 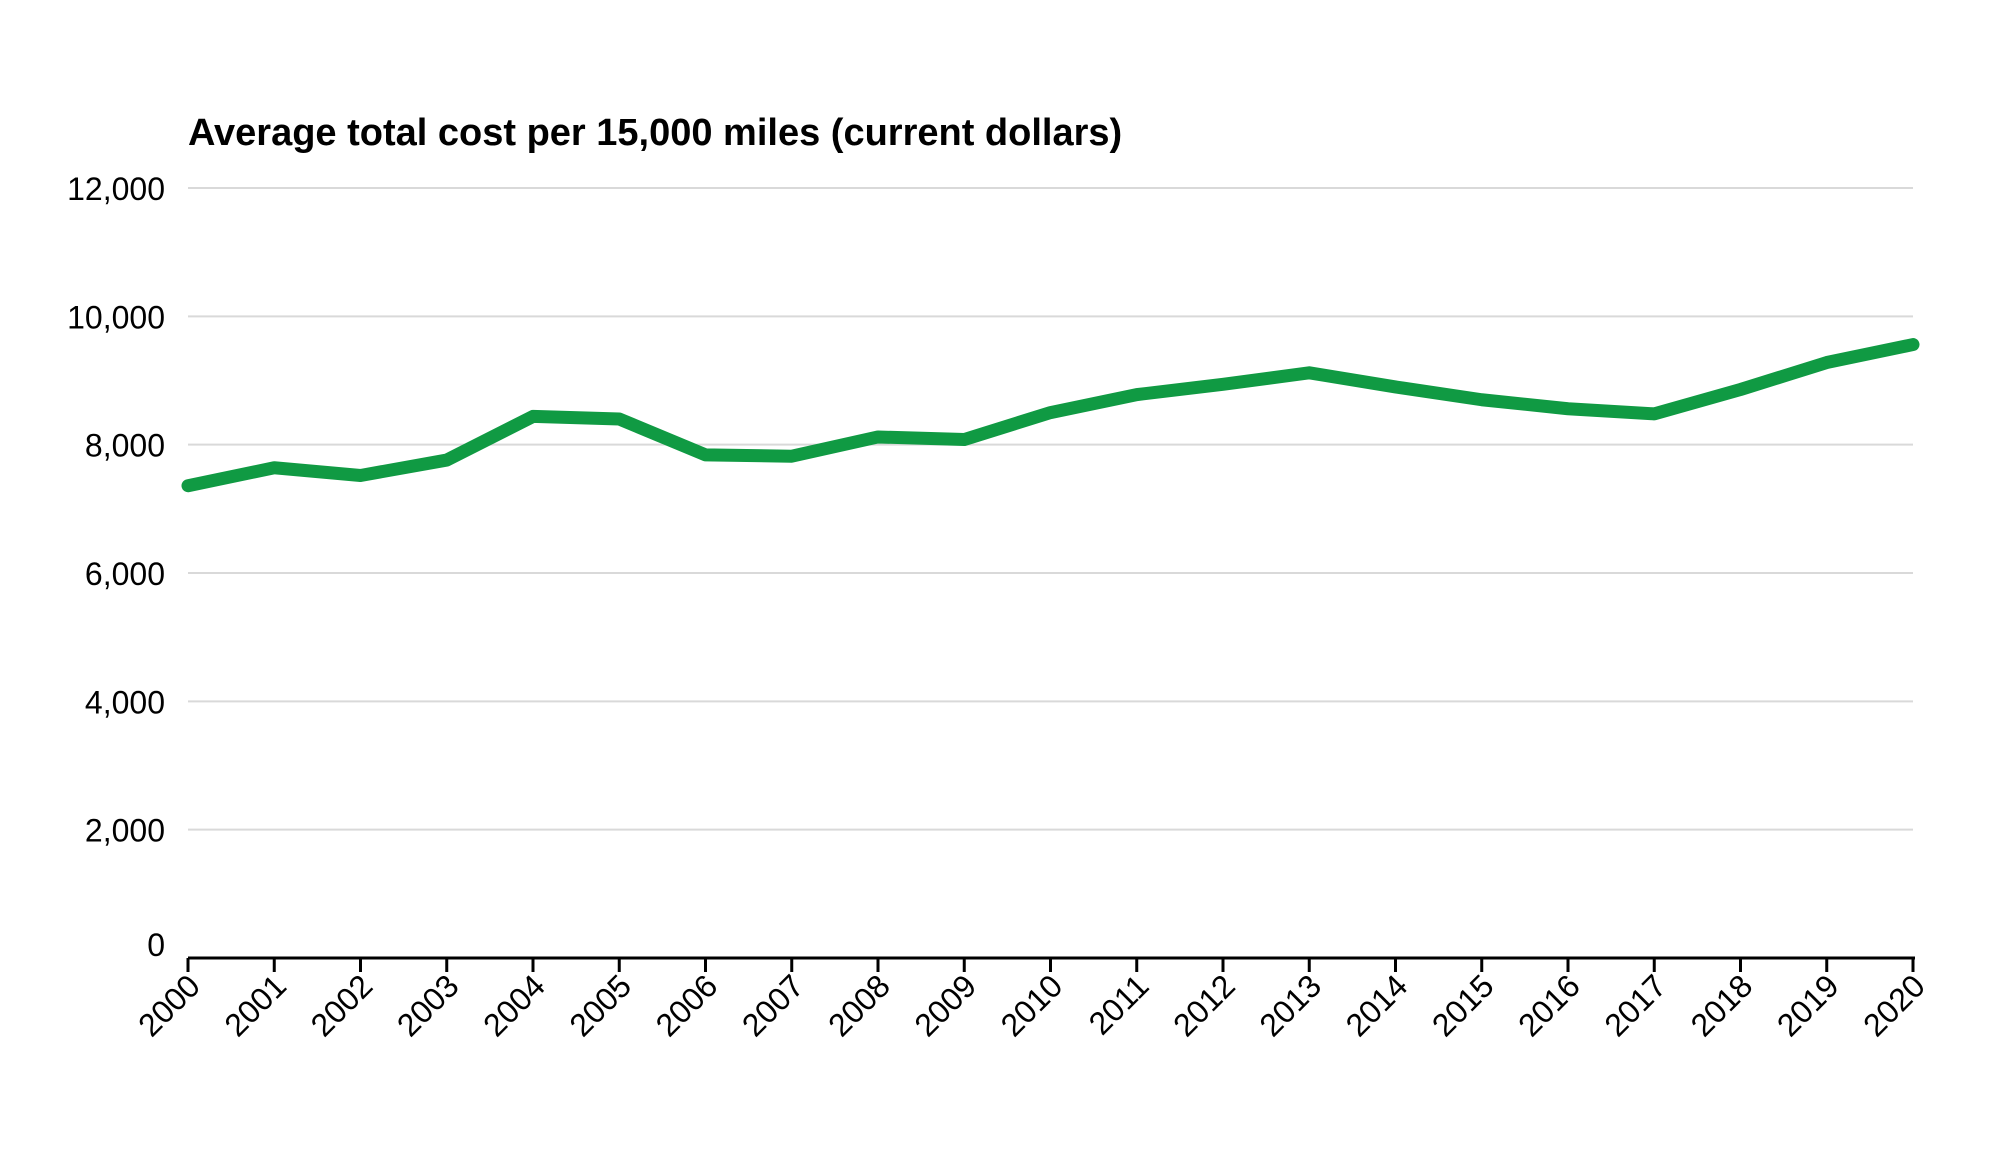 I want to click on x-tick-label: 2018, so click(x=1722, y=1005).